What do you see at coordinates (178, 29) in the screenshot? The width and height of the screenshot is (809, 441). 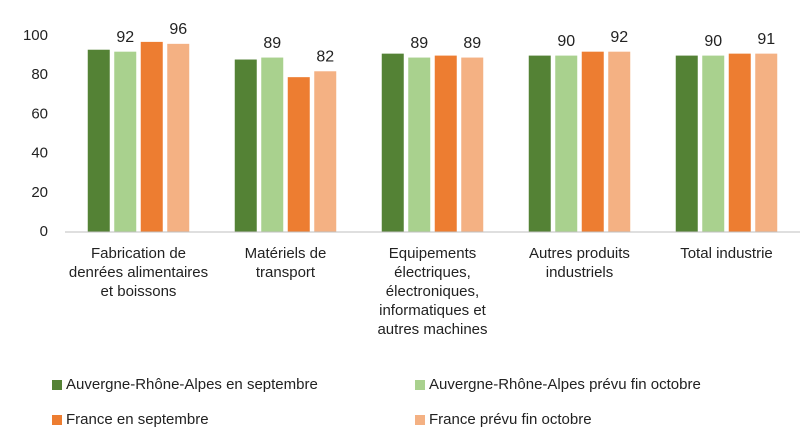 I see `data-label: 96` at bounding box center [178, 29].